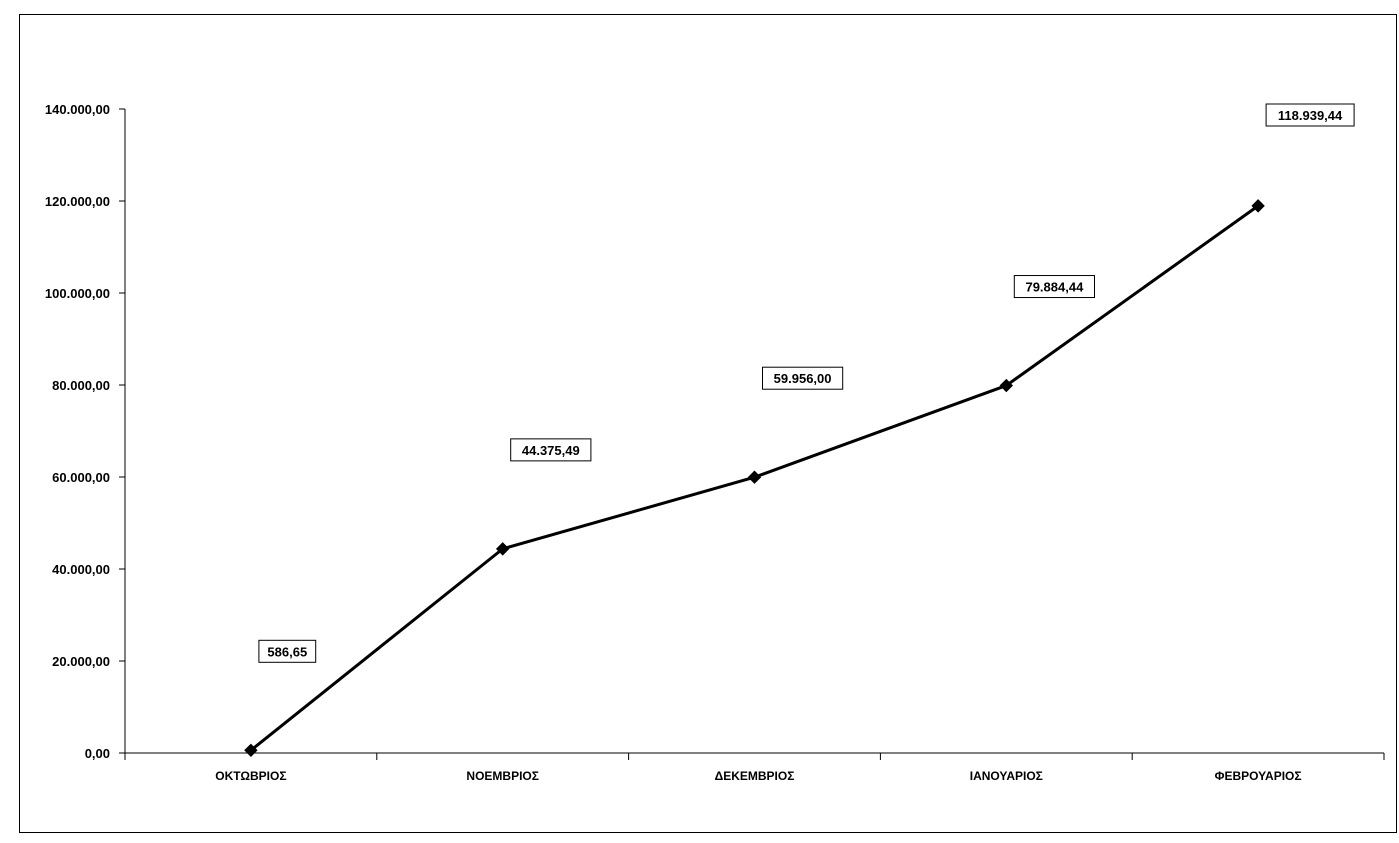 The image size is (1399, 843). I want to click on y-tick-label: 120.000,00, so click(77, 201).